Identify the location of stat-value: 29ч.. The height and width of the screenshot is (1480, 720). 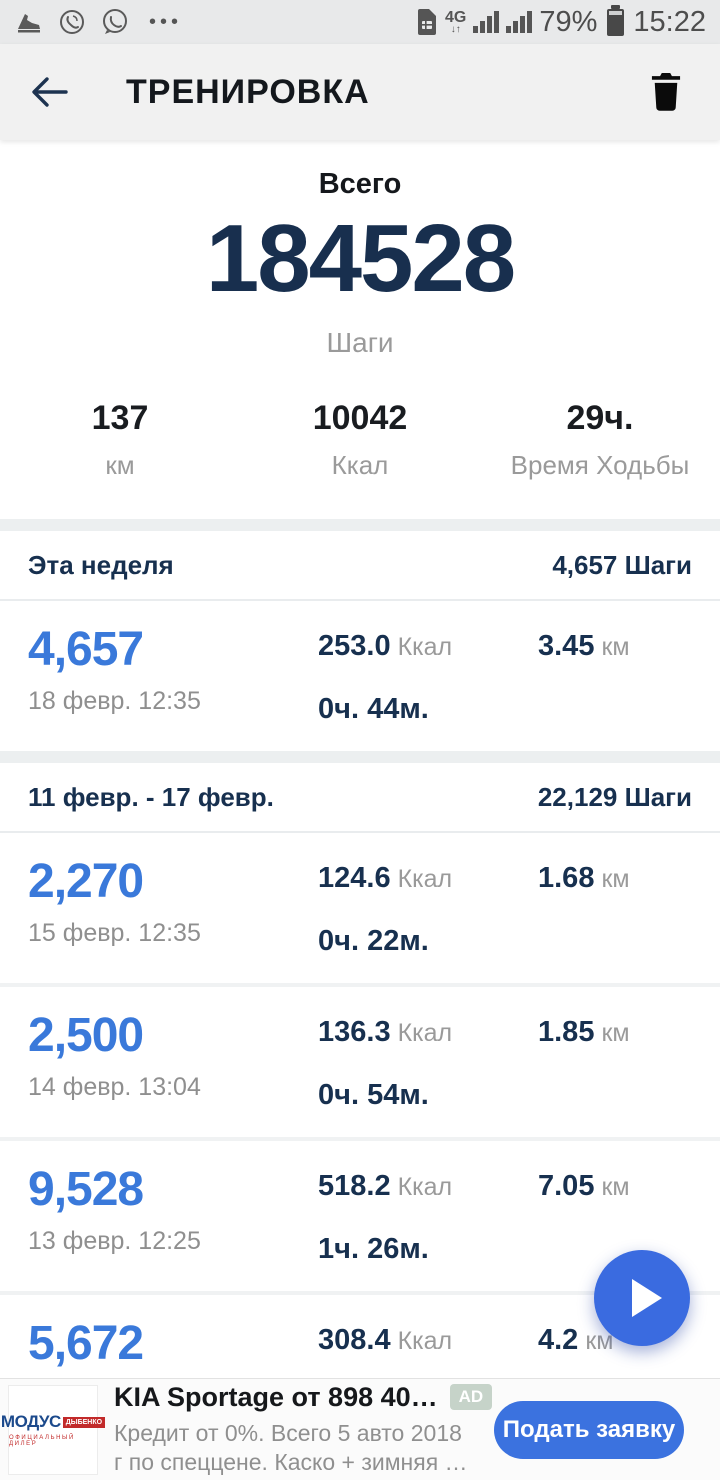
(600, 418).